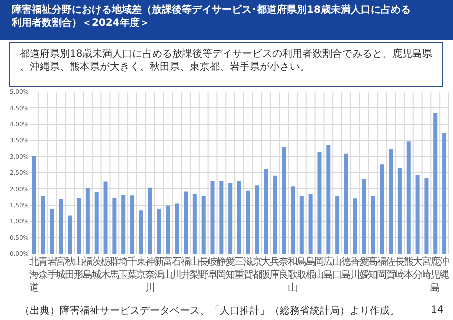 The image size is (453, 320). I want to click on x-tick-label: 東京, so click(141, 268).